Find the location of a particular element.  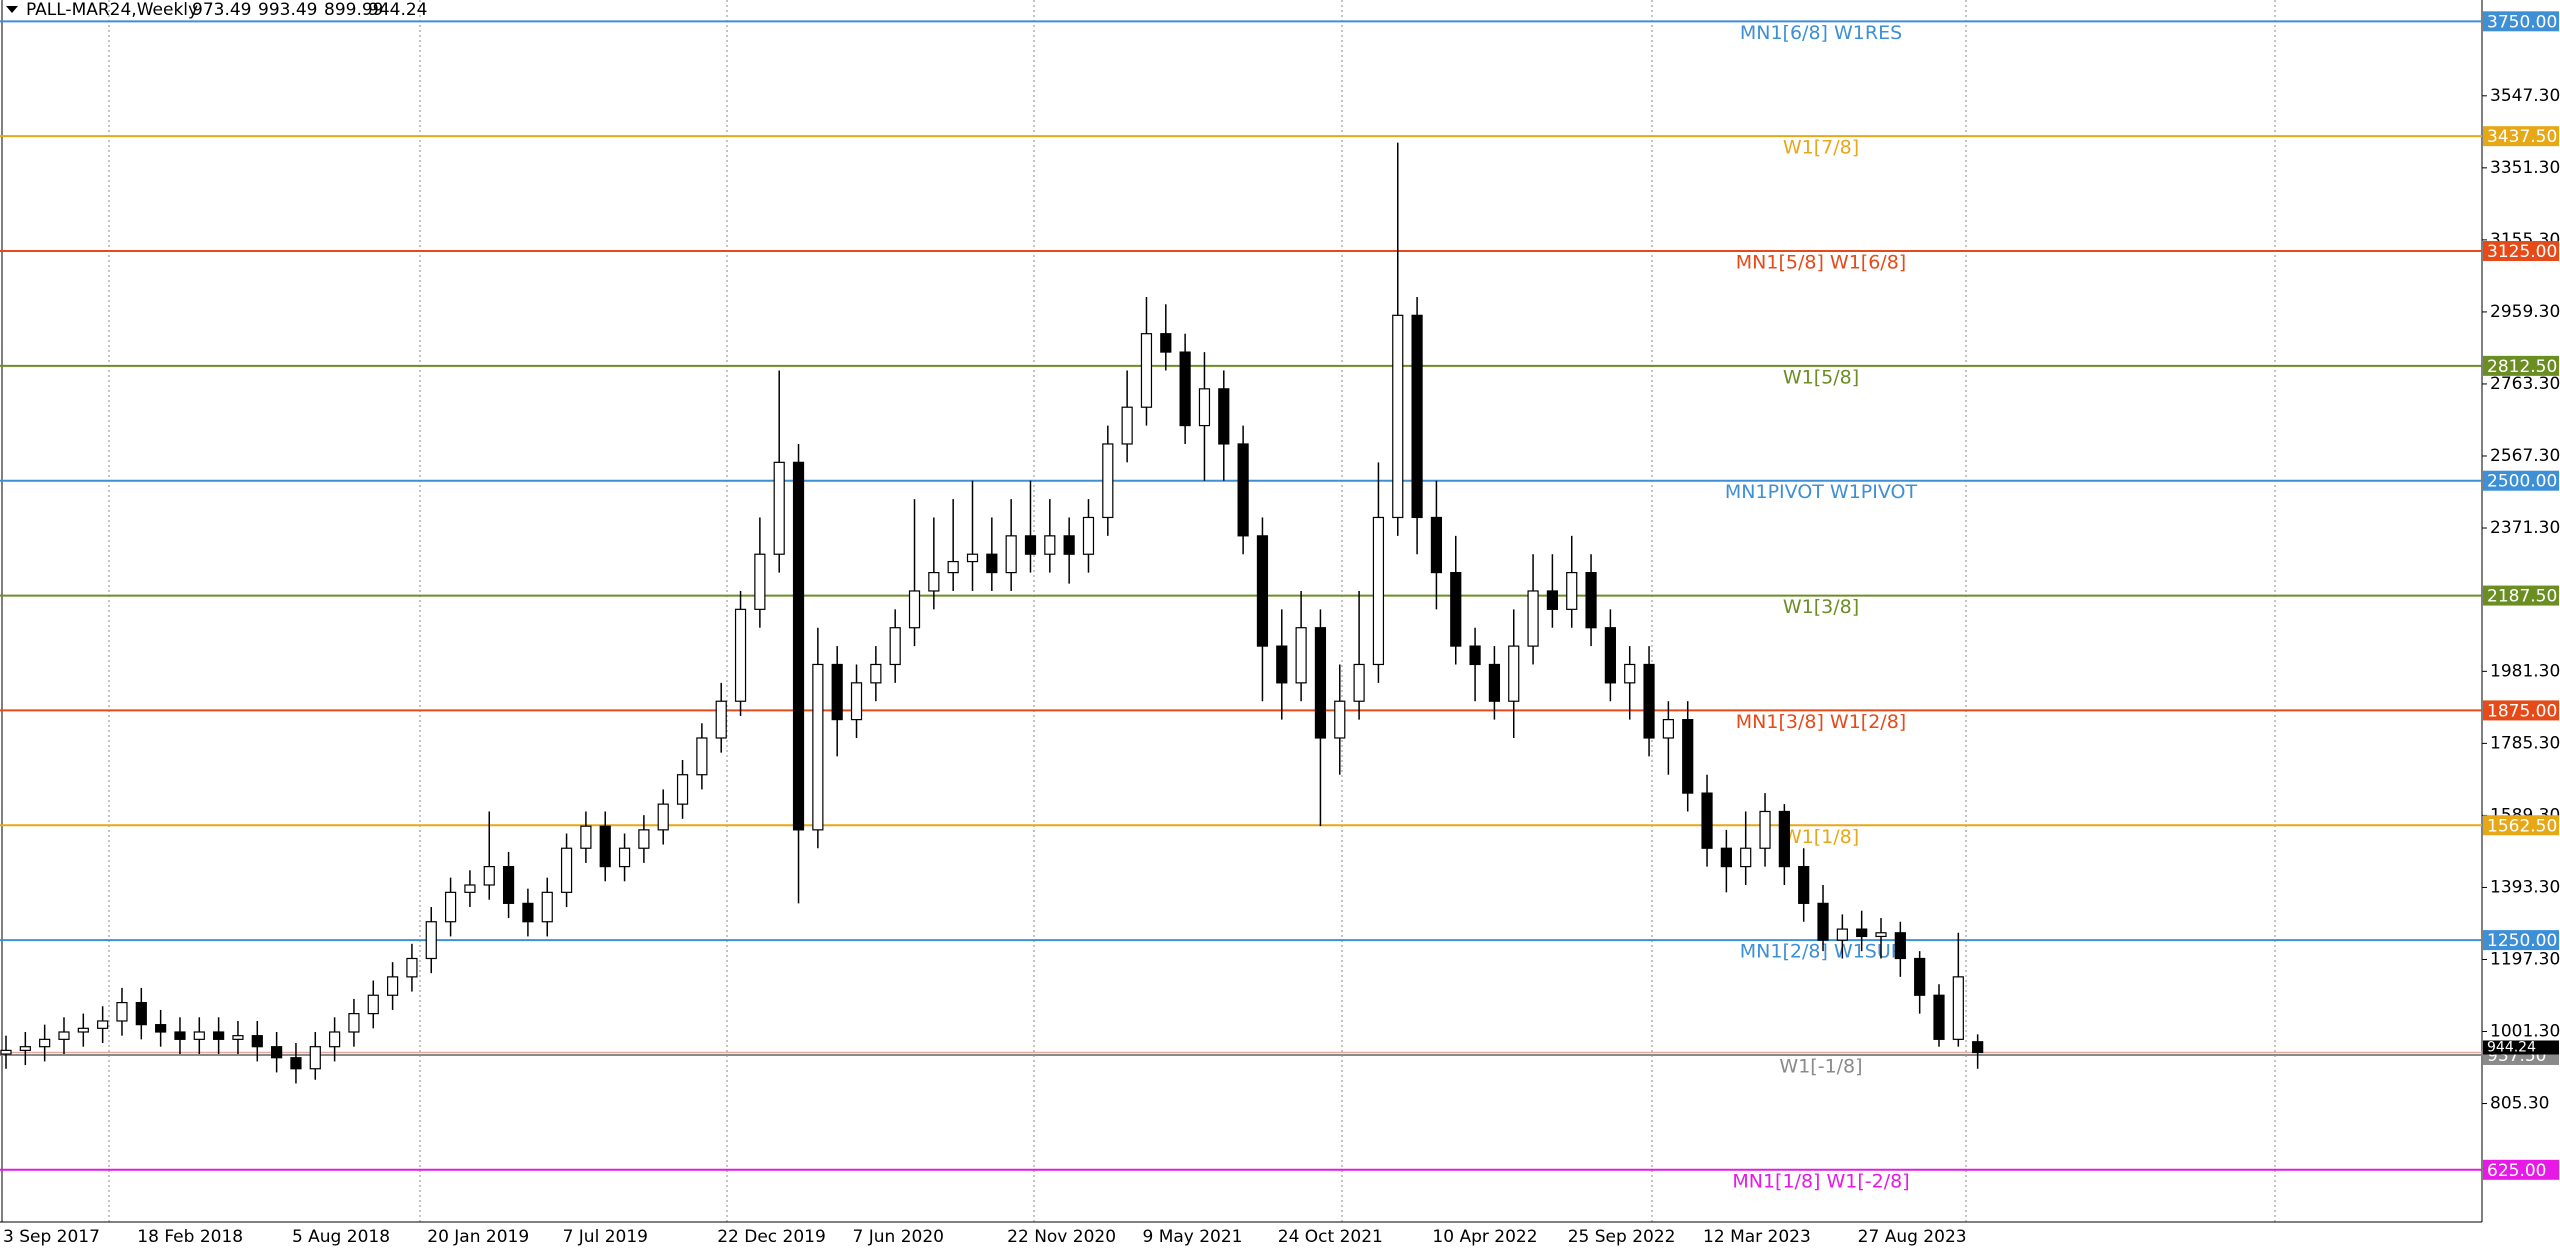

y-tick-label: 2763.30 is located at coordinates (2525, 384).